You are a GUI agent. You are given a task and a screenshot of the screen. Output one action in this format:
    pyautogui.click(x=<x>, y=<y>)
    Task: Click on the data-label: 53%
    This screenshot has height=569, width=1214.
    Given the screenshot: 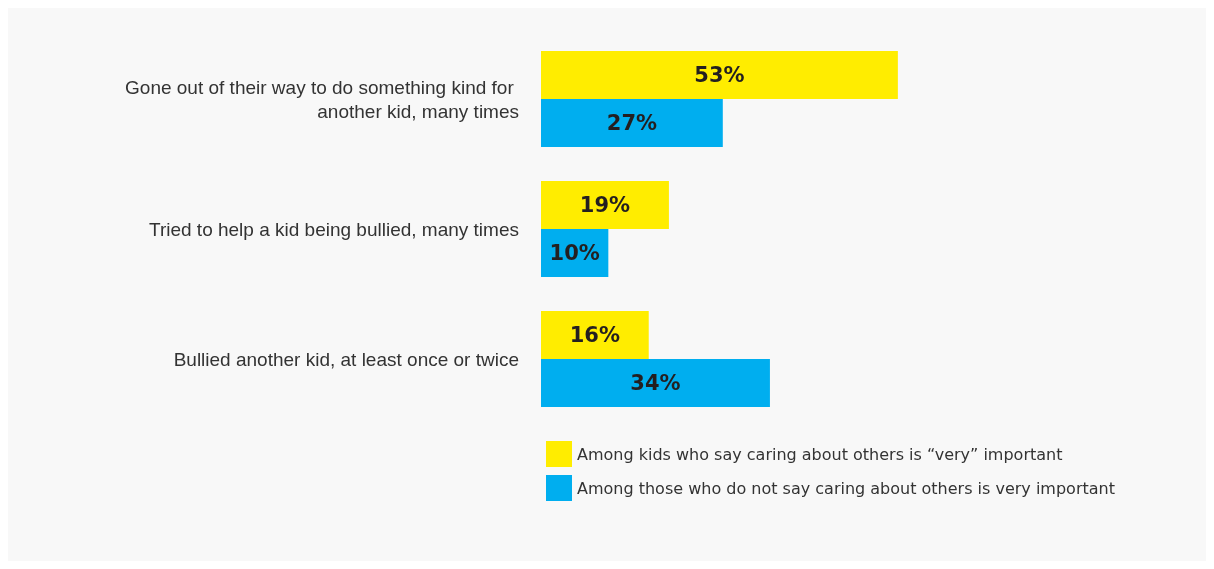 What is the action you would take?
    pyautogui.click(x=719, y=75)
    